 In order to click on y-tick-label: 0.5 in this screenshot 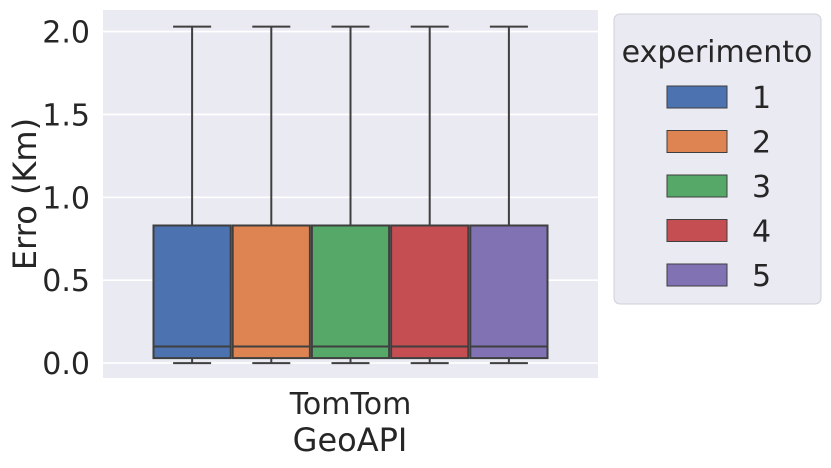, I will do `click(66, 281)`.